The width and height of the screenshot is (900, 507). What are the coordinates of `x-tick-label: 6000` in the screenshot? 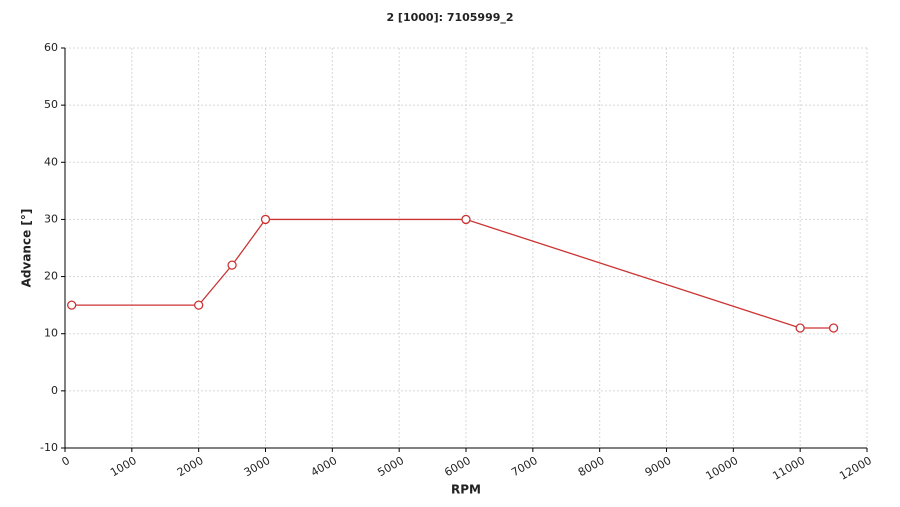 It's located at (457, 466).